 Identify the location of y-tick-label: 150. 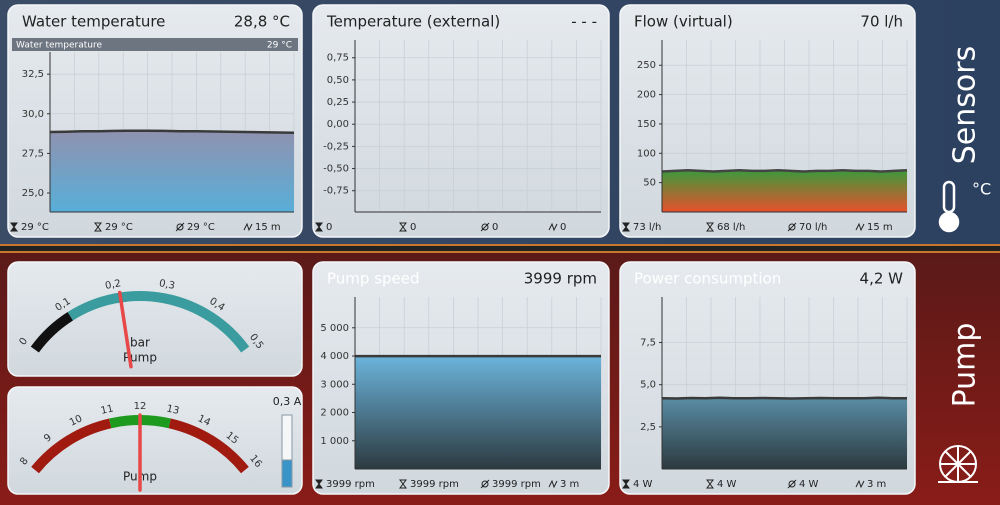
(646, 124).